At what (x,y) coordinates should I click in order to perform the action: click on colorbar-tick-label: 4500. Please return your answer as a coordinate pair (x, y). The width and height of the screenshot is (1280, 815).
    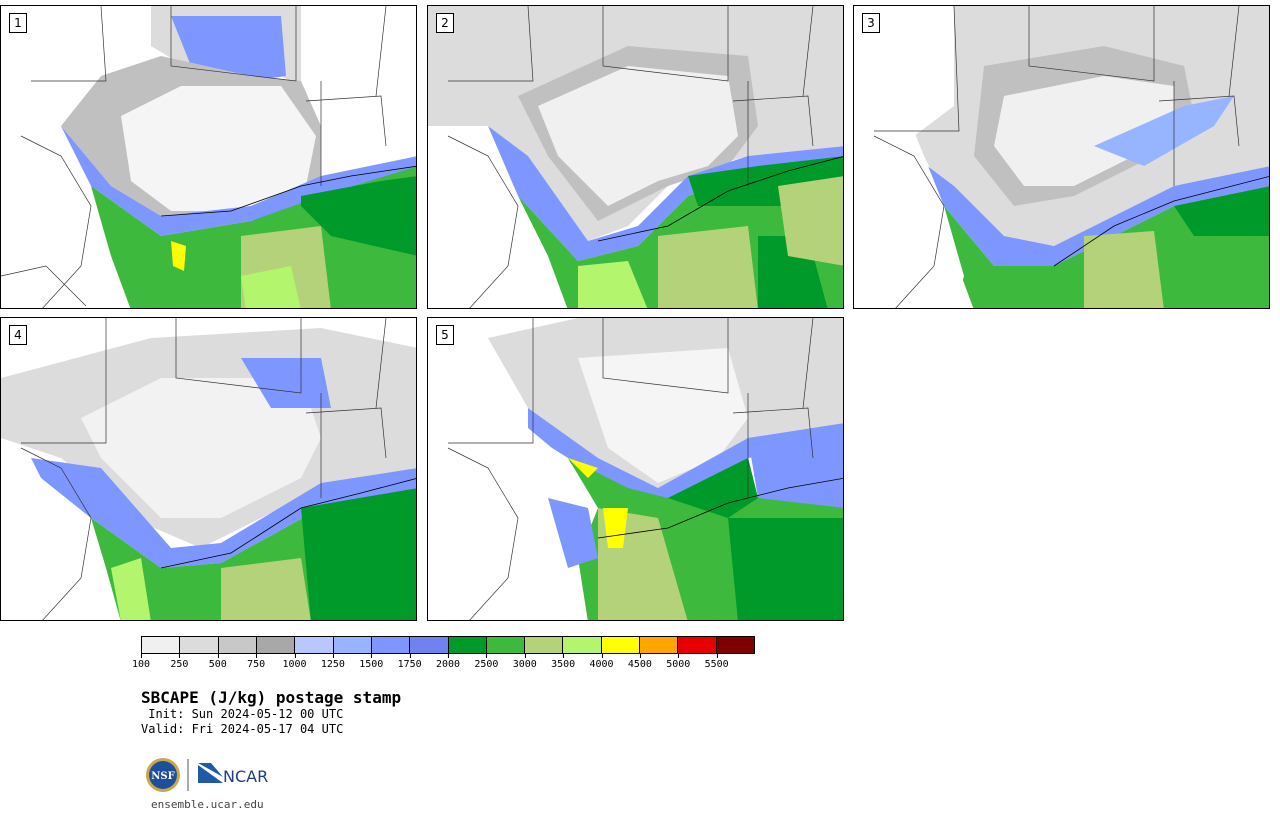
    Looking at the image, I should click on (639, 662).